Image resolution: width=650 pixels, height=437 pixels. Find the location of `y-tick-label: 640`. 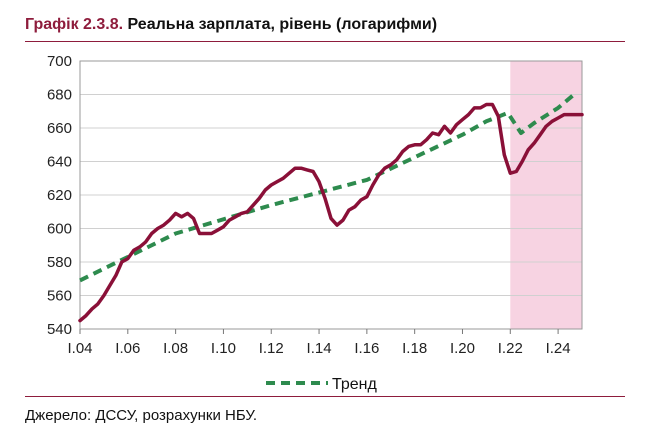

y-tick-label: 640 is located at coordinates (59, 162).